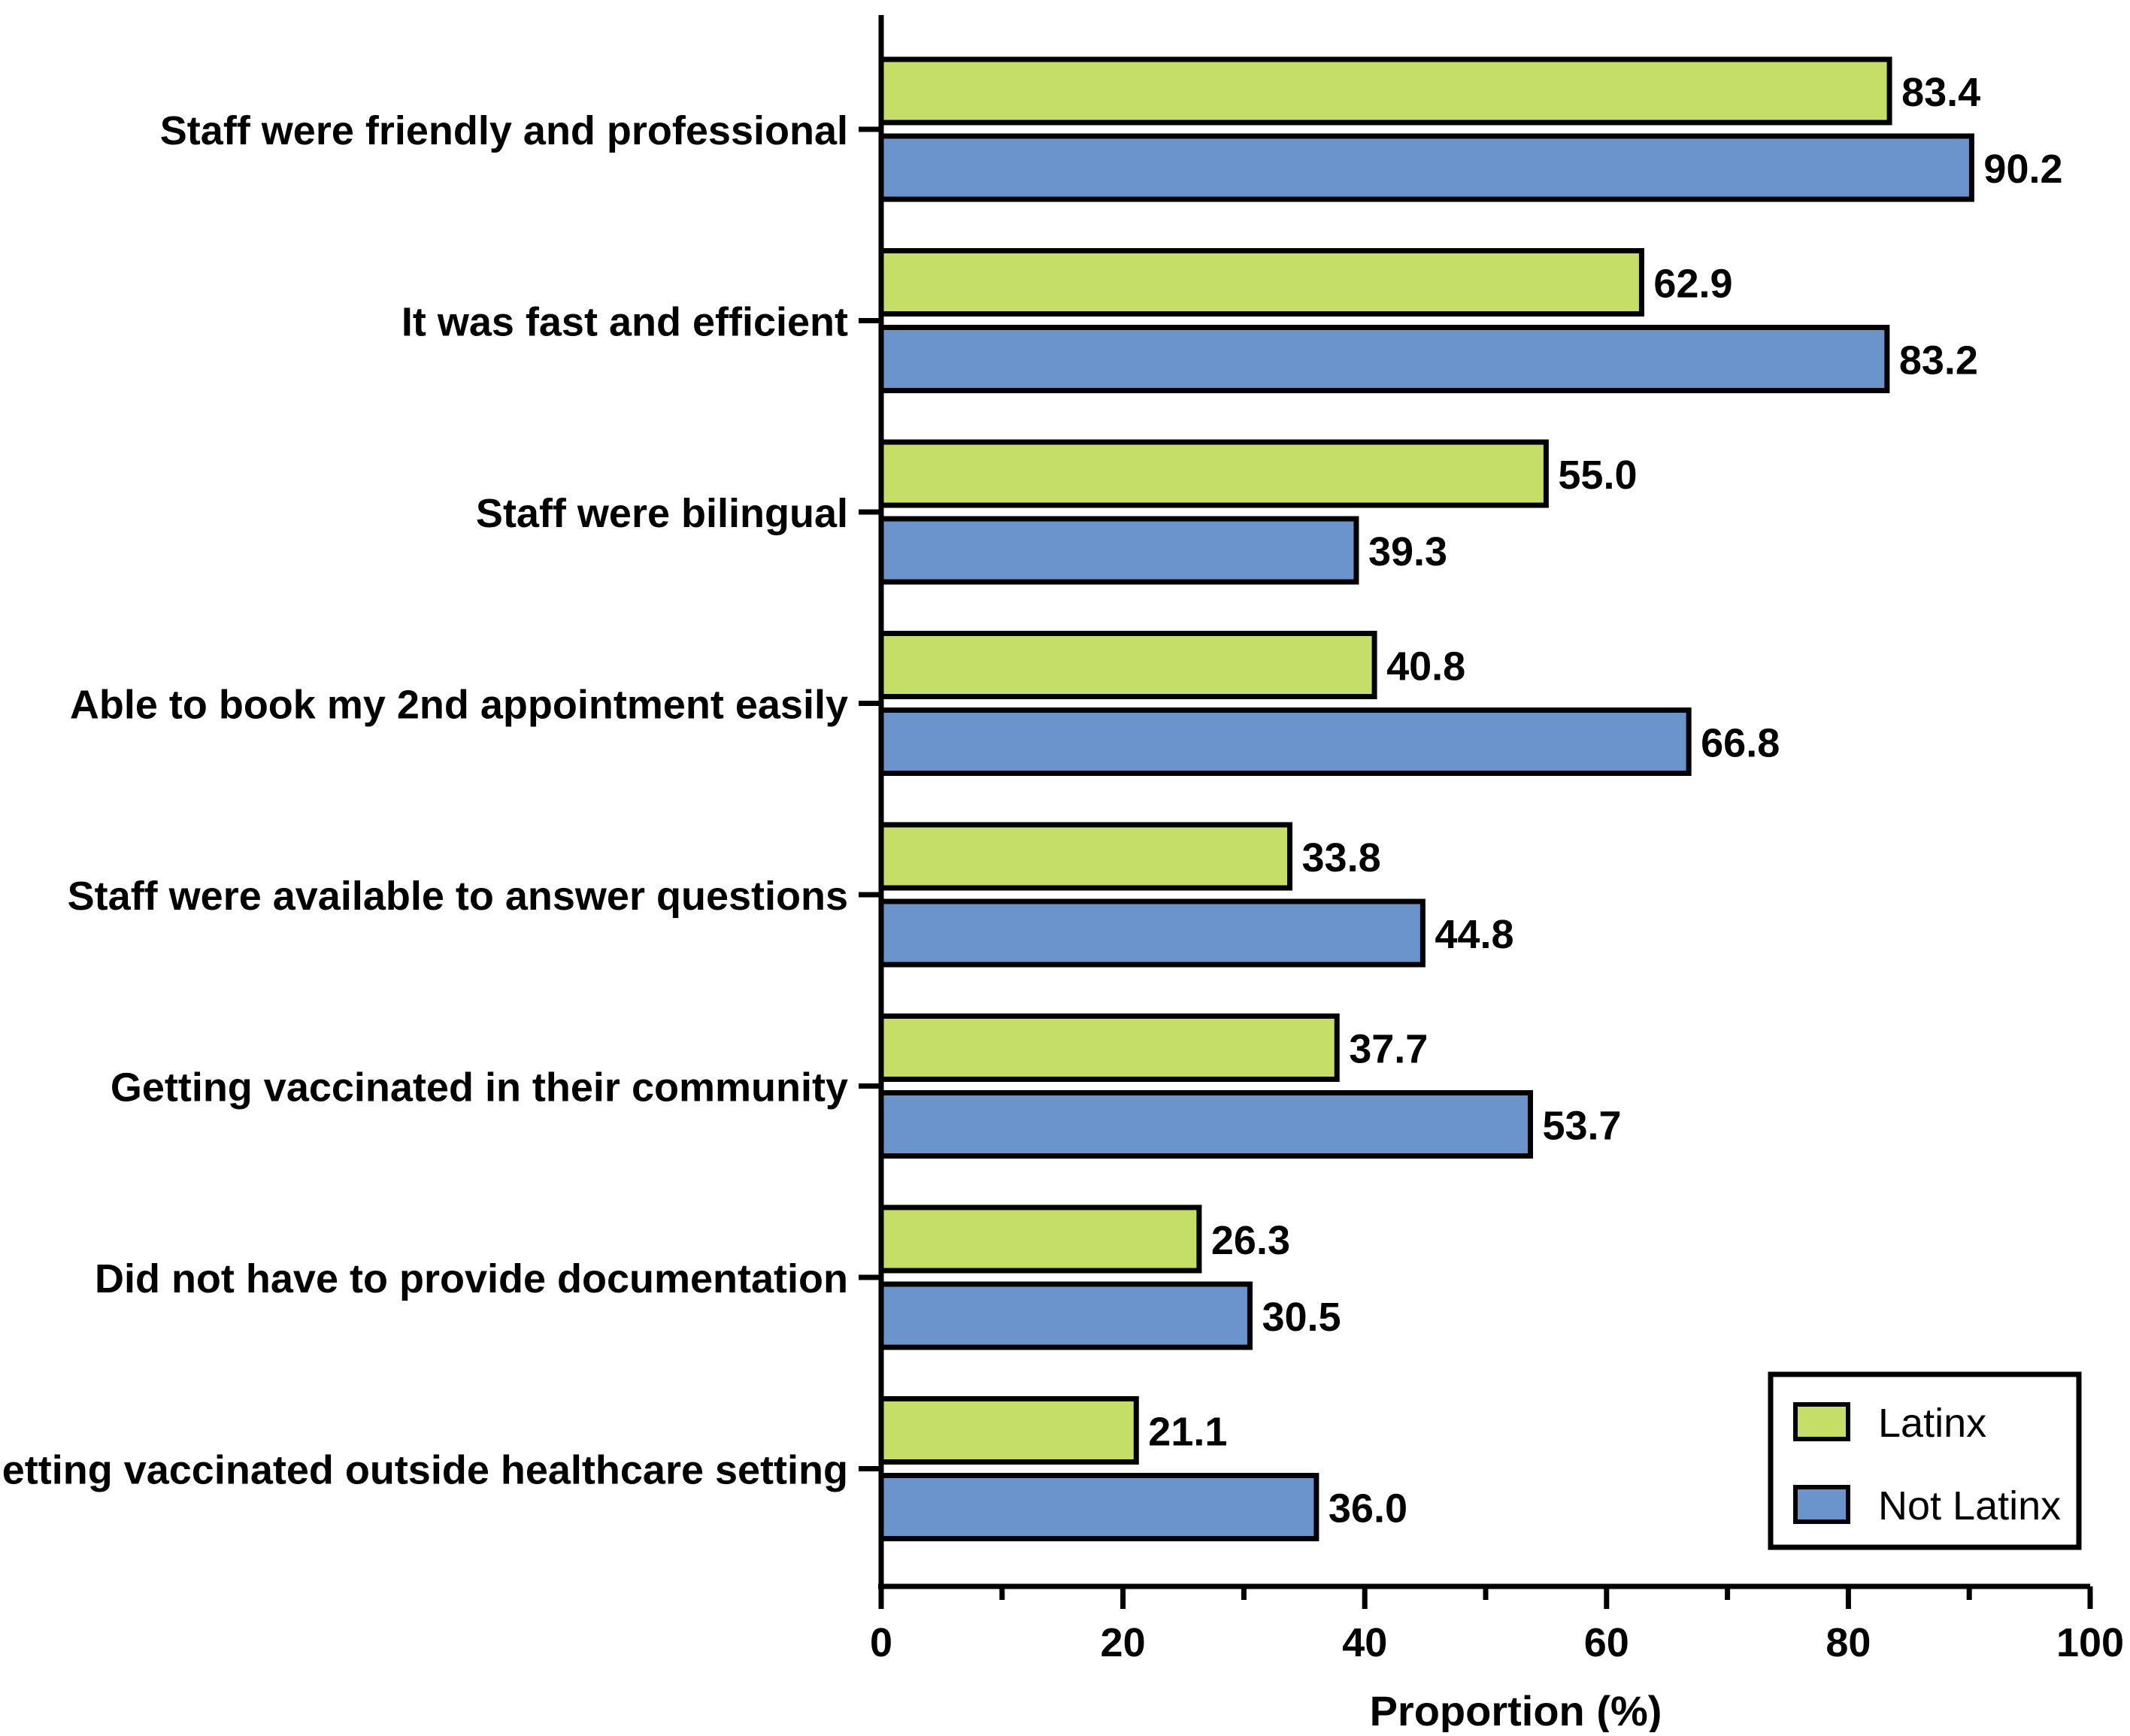 This screenshot has width=2130, height=1736. I want to click on legend-swatch-not-latinx, so click(1821, 1504).